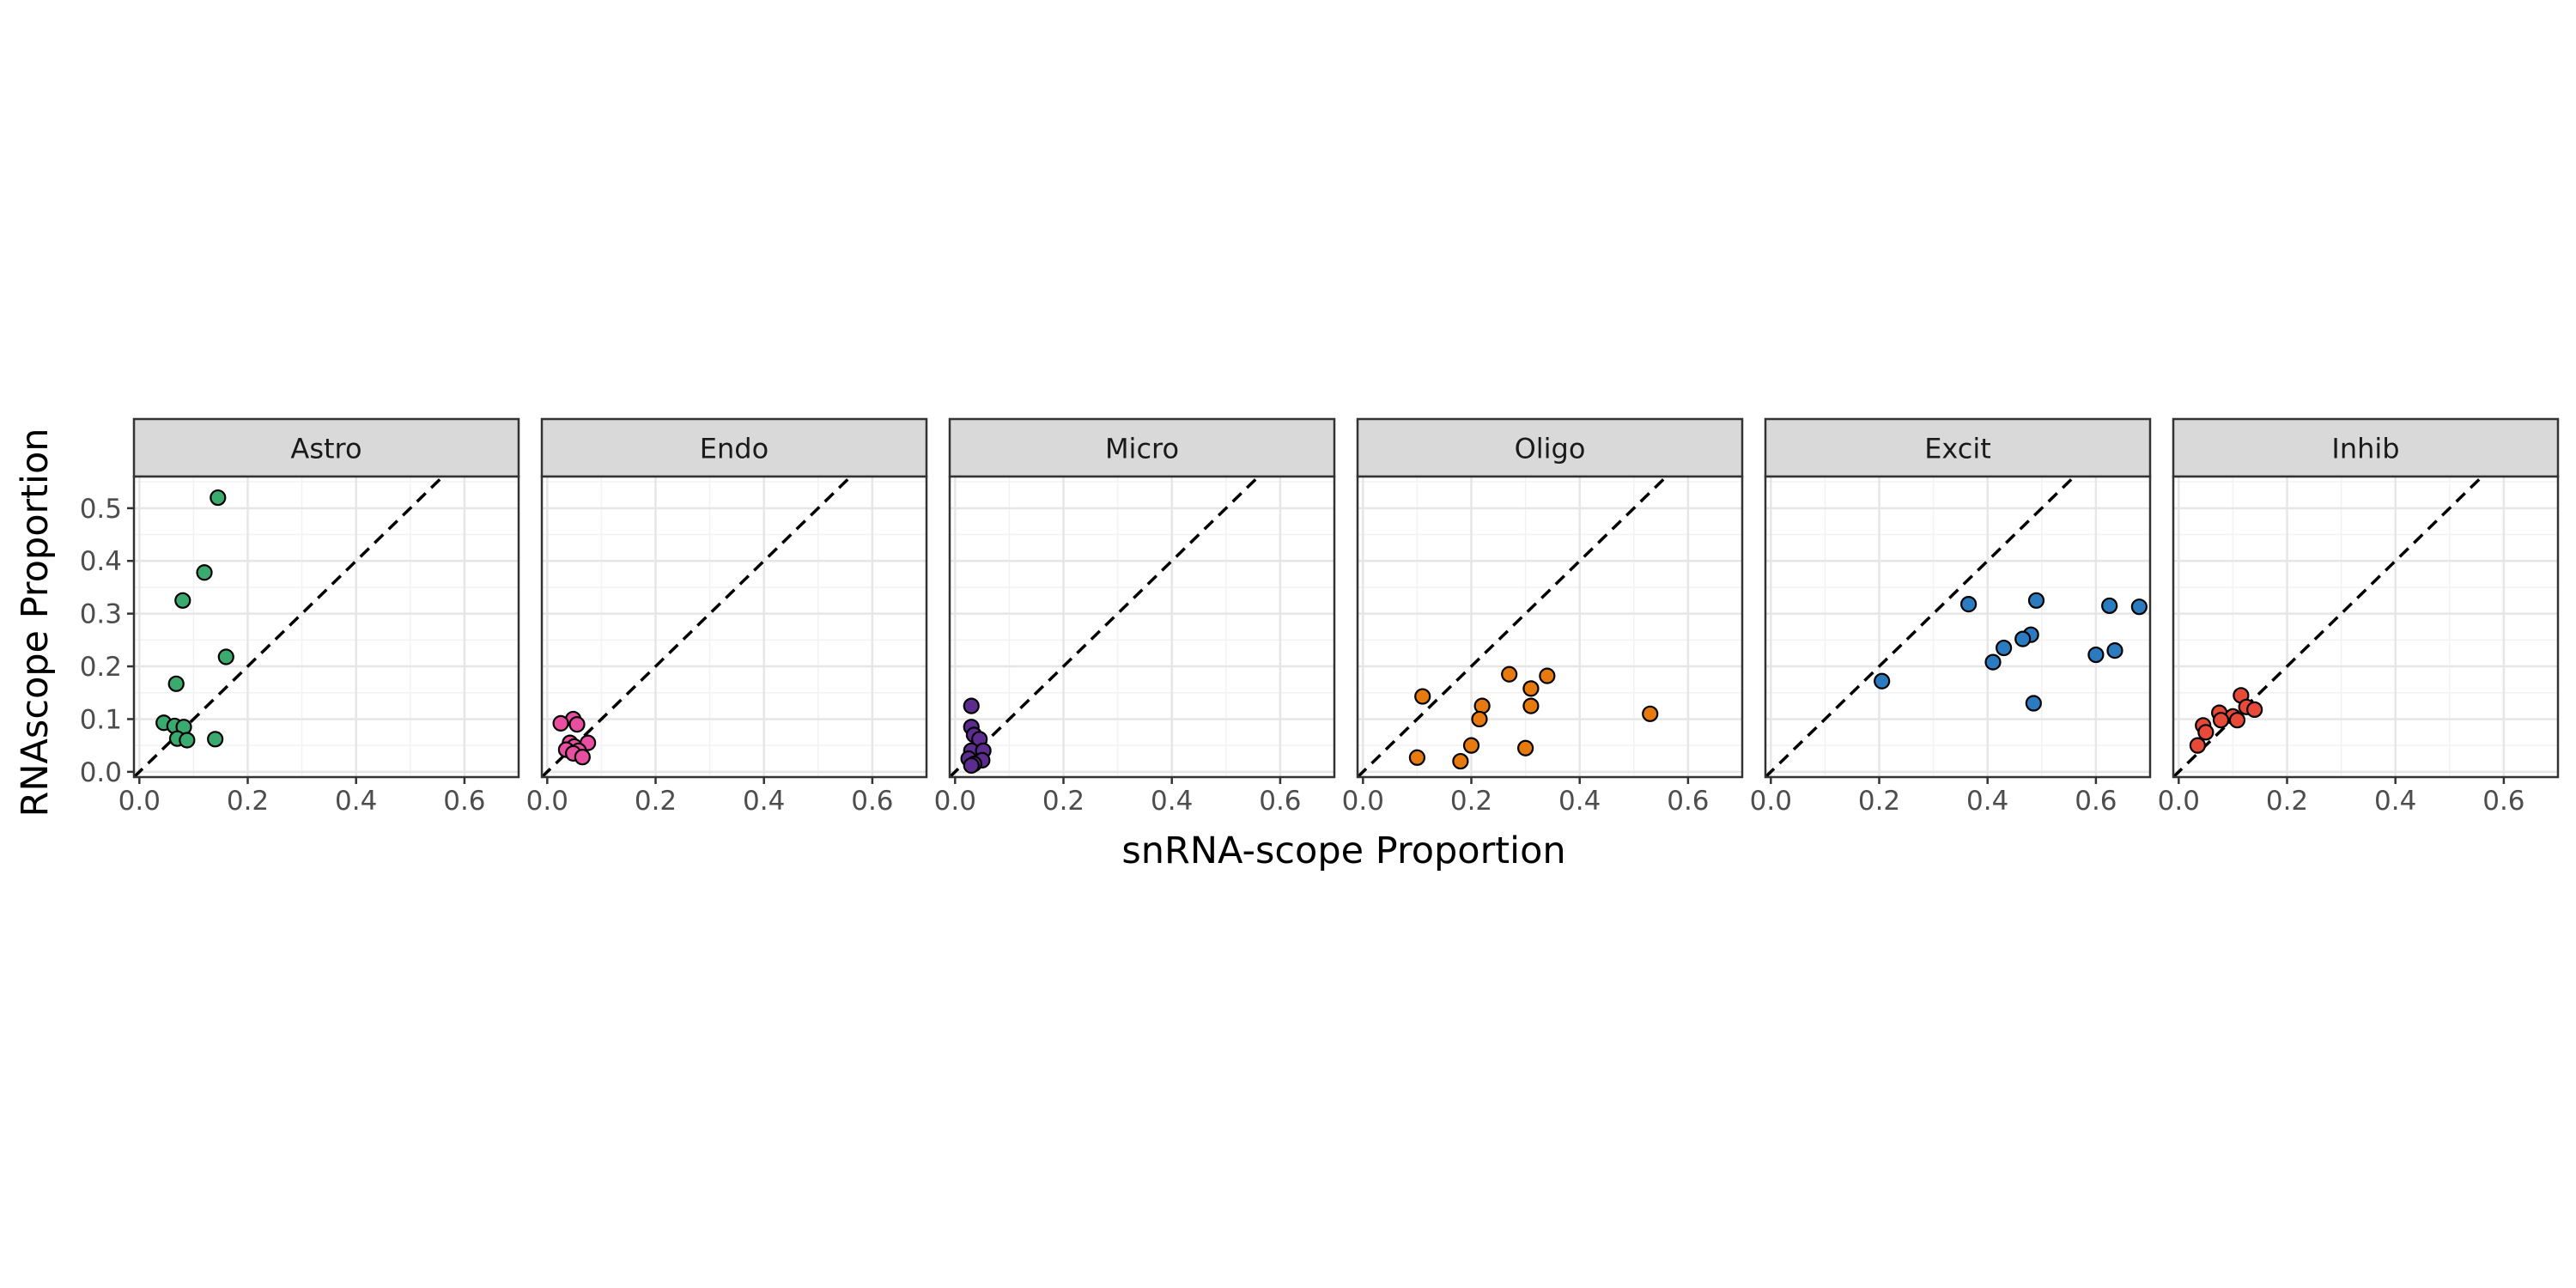 Image resolution: width=2576 pixels, height=1288 pixels. What do you see at coordinates (1550, 449) in the screenshot?
I see `facet-strip-label: Oligo` at bounding box center [1550, 449].